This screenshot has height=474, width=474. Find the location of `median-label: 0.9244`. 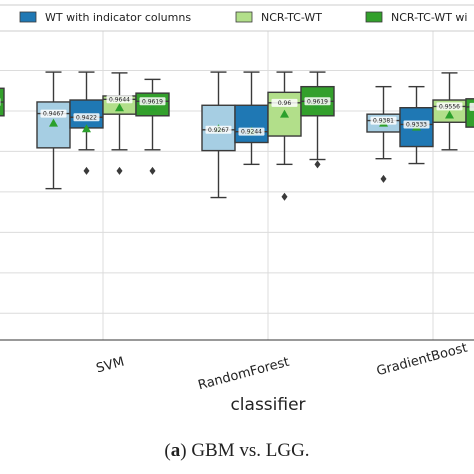

median-label: 0.9244 is located at coordinates (251, 132).